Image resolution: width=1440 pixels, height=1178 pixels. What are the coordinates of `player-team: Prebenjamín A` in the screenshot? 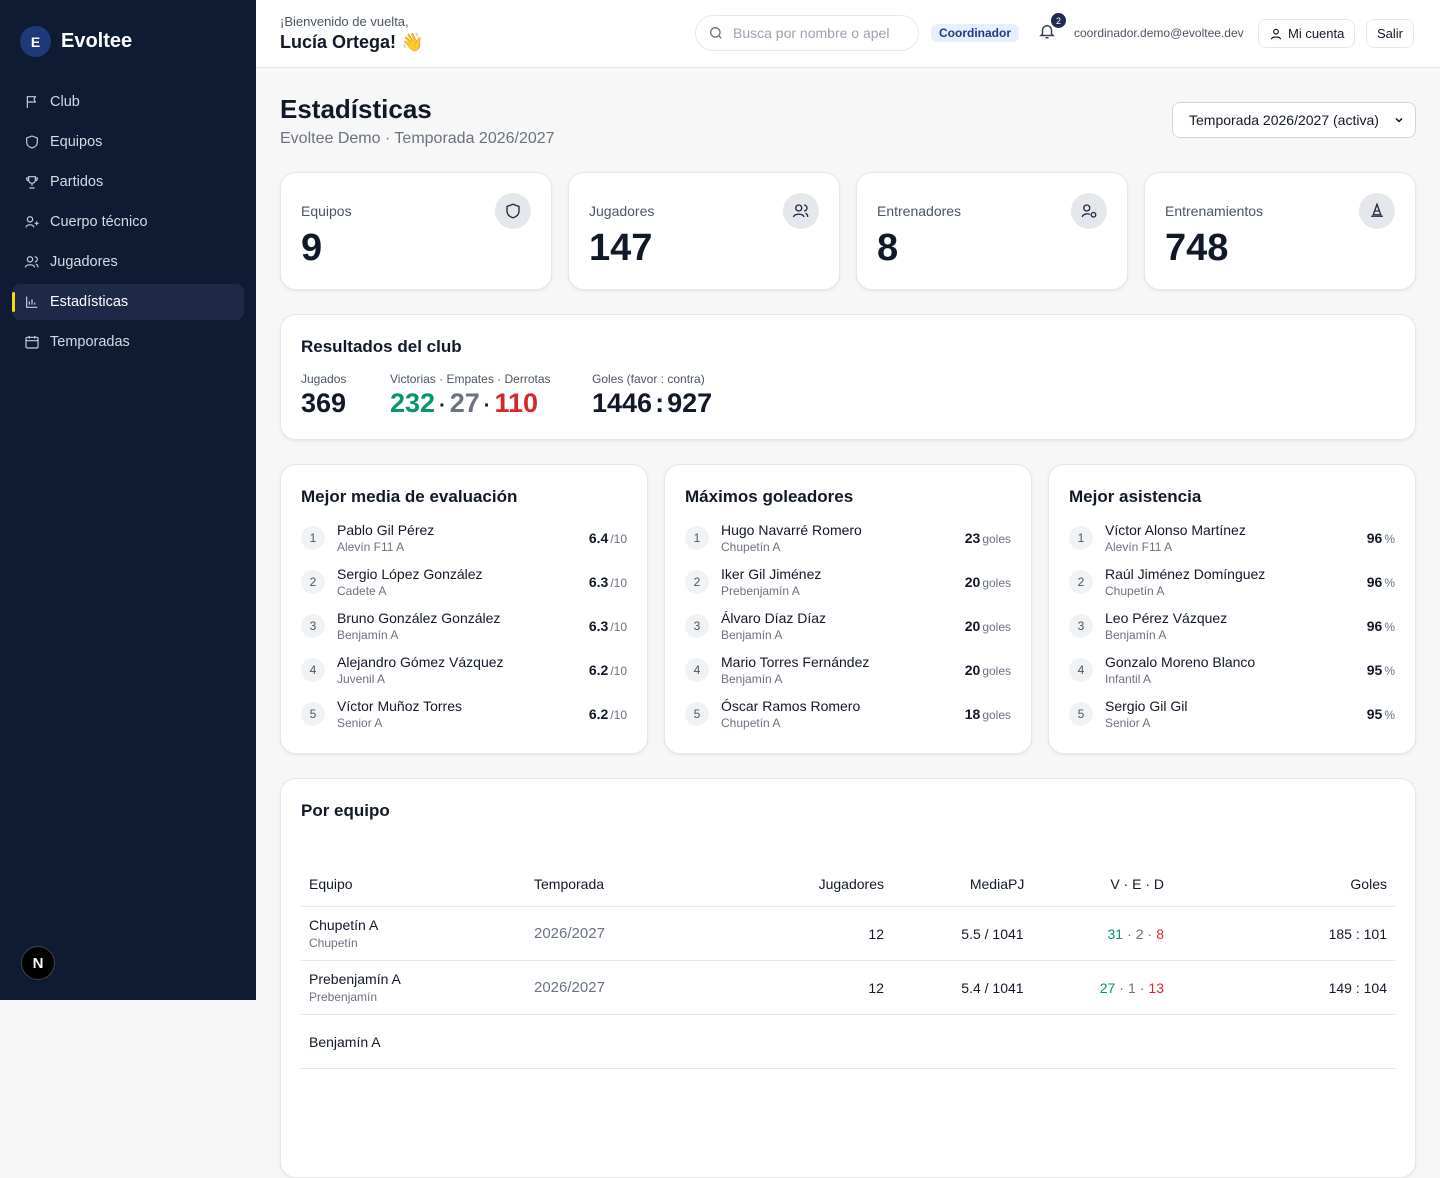 It's located at (760, 591).